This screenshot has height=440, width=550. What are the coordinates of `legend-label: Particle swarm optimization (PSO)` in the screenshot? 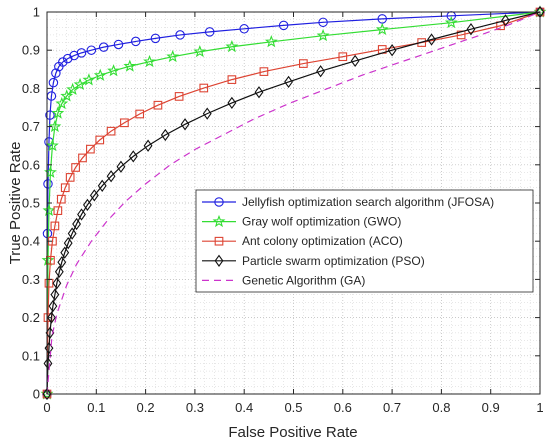 It's located at (333, 261).